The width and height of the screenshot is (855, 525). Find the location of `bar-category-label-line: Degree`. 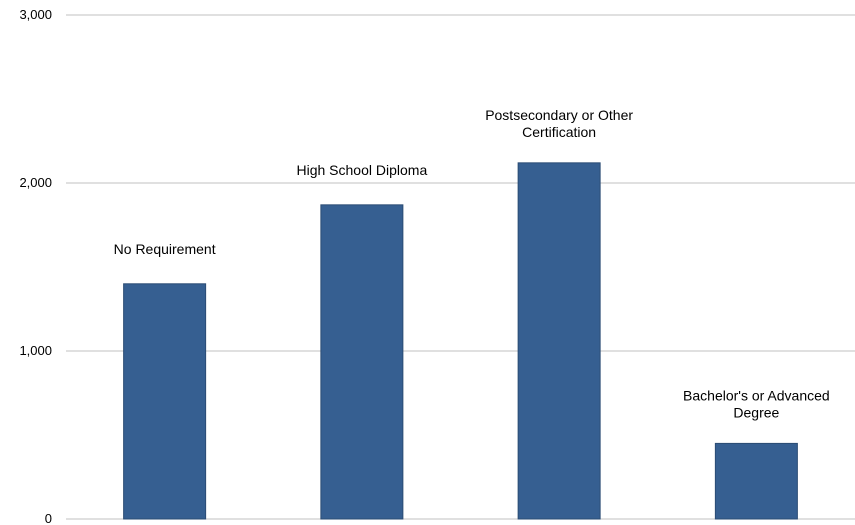

bar-category-label-line: Degree is located at coordinates (756, 412).